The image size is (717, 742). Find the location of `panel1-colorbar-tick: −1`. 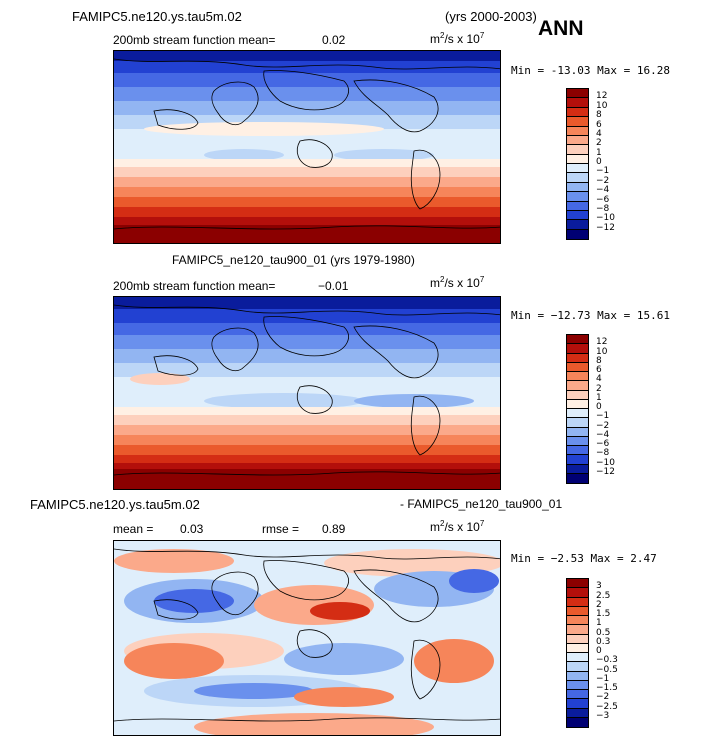

panel1-colorbar-tick: −1 is located at coordinates (603, 171).